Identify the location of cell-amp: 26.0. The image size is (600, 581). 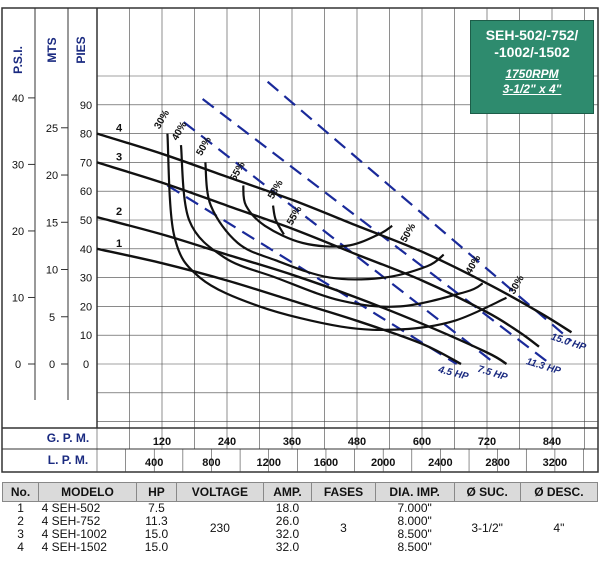
(287, 521).